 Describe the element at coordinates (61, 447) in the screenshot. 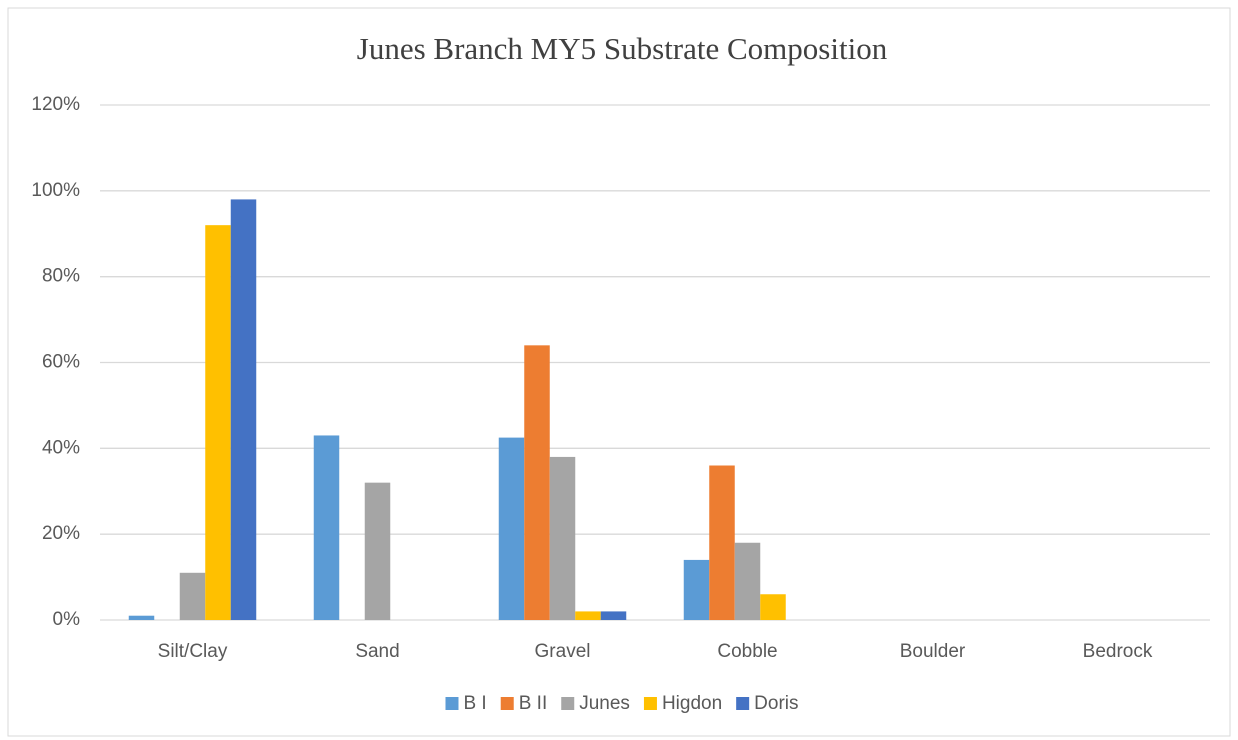

I see `y-tick-label: 40%` at that location.